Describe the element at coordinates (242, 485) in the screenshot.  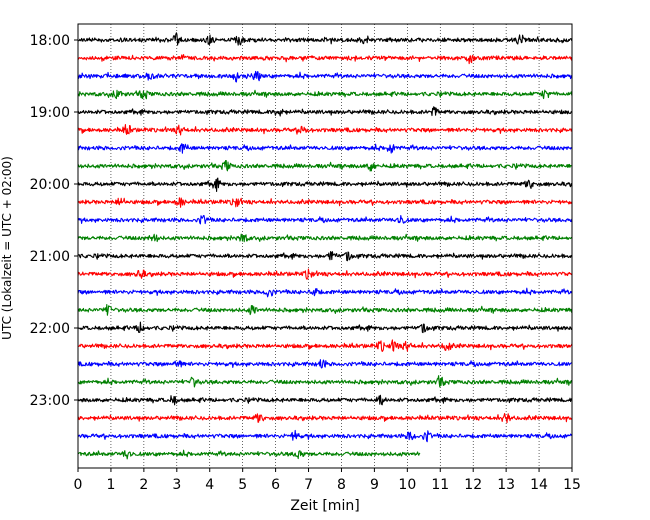
I see `x-tick-label: 5` at that location.